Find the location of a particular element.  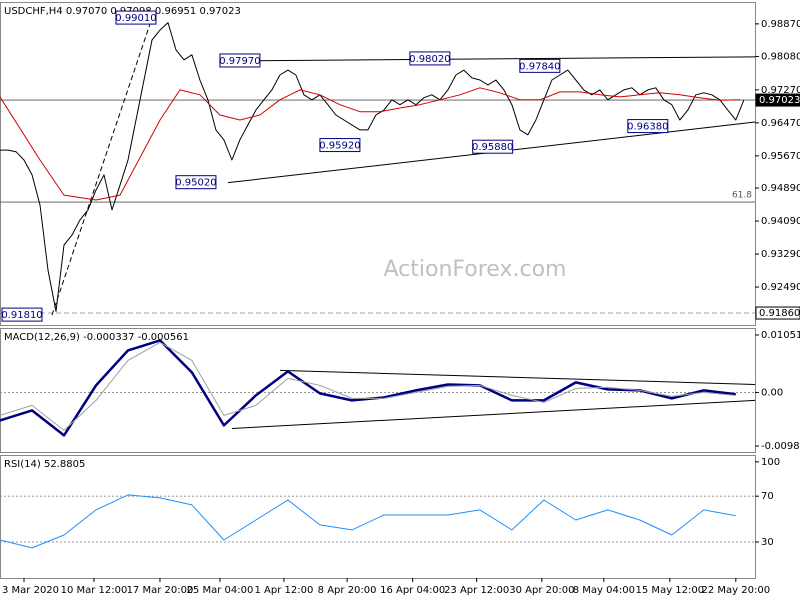

level-label: 0.91860 is located at coordinates (779, 313).